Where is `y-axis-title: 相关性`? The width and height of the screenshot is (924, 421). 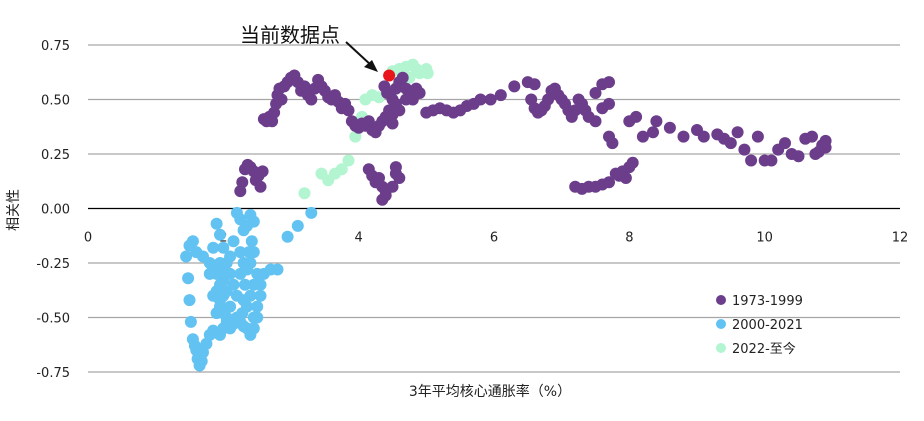
y-axis-title: 相关性 is located at coordinates (14, 210).